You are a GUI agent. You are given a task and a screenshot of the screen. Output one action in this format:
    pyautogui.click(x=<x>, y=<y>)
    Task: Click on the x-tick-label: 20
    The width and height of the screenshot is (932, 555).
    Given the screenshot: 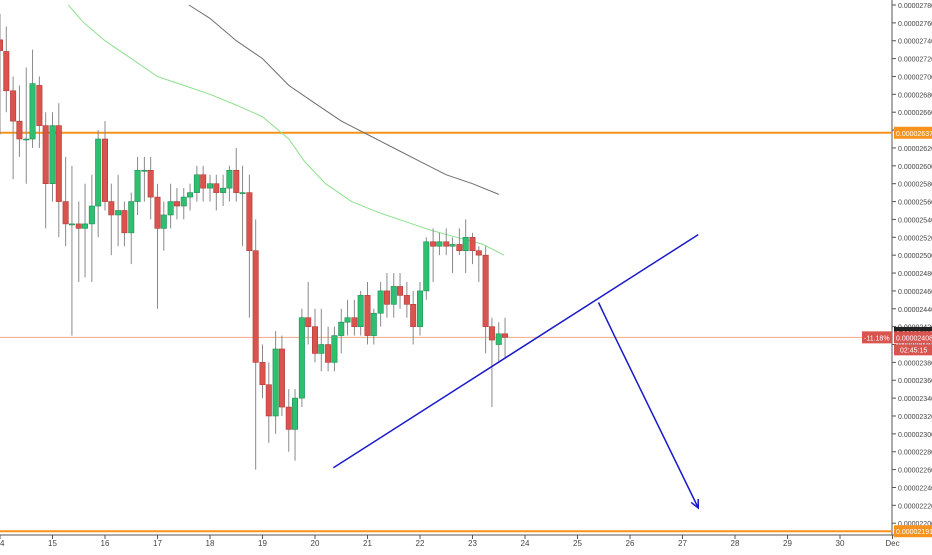 What is the action you would take?
    pyautogui.click(x=315, y=543)
    